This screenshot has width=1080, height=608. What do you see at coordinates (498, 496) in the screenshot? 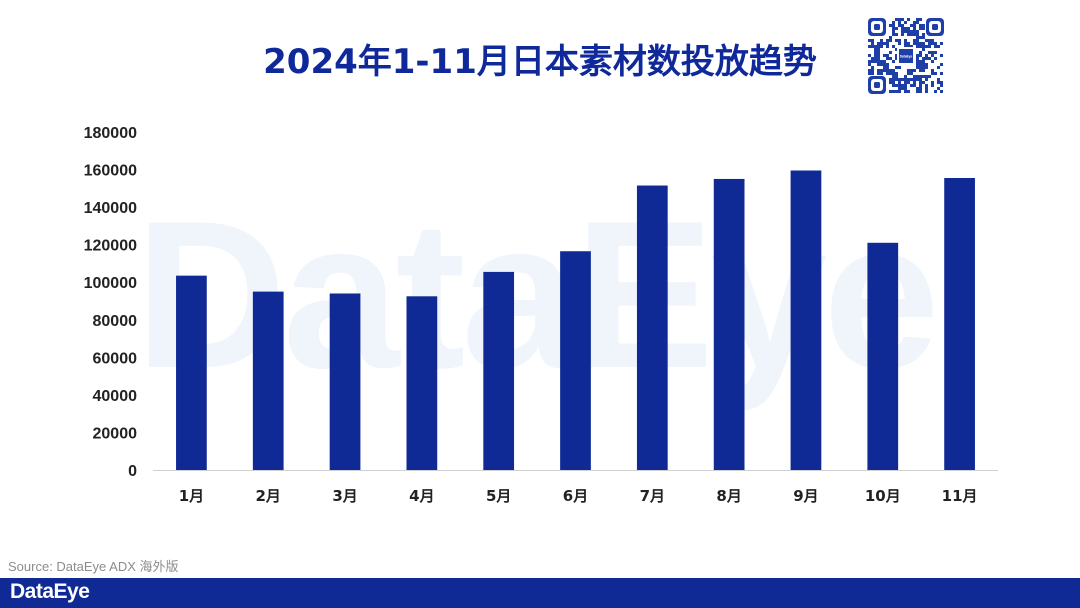
I see `x-tick-label: 5月` at bounding box center [498, 496].